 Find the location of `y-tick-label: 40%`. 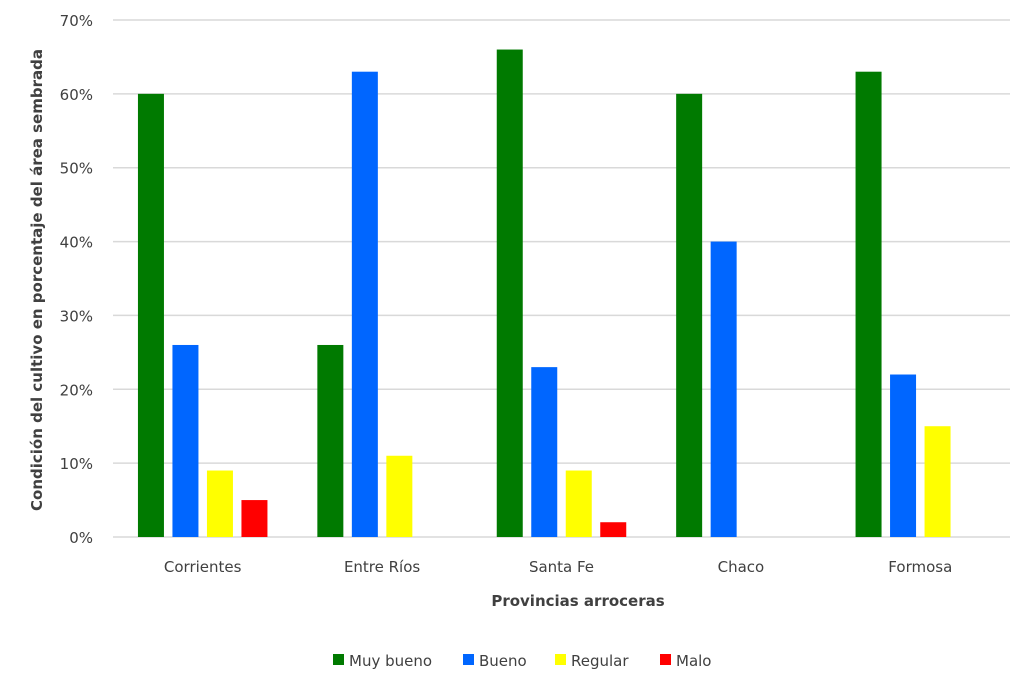

y-tick-label: 40% is located at coordinates (76, 243).